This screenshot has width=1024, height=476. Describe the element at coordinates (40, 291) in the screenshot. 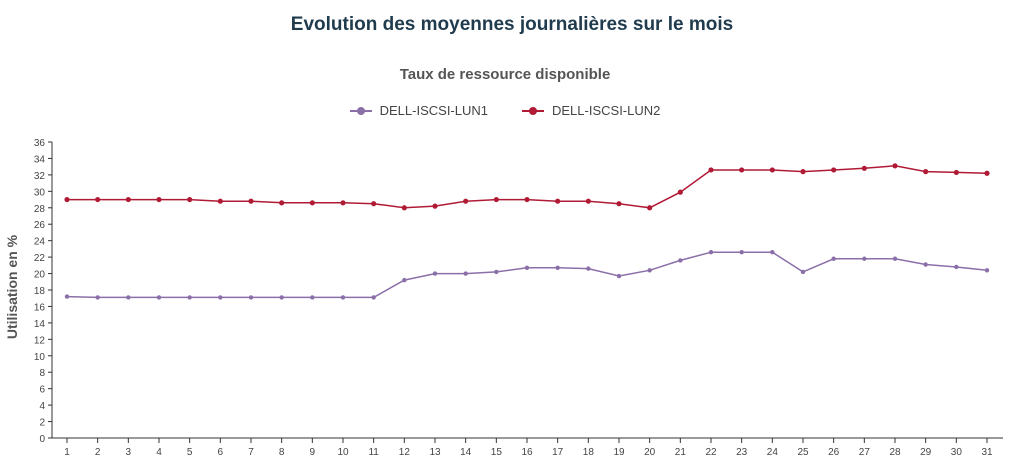

I see `y-tick-label: 18` at that location.